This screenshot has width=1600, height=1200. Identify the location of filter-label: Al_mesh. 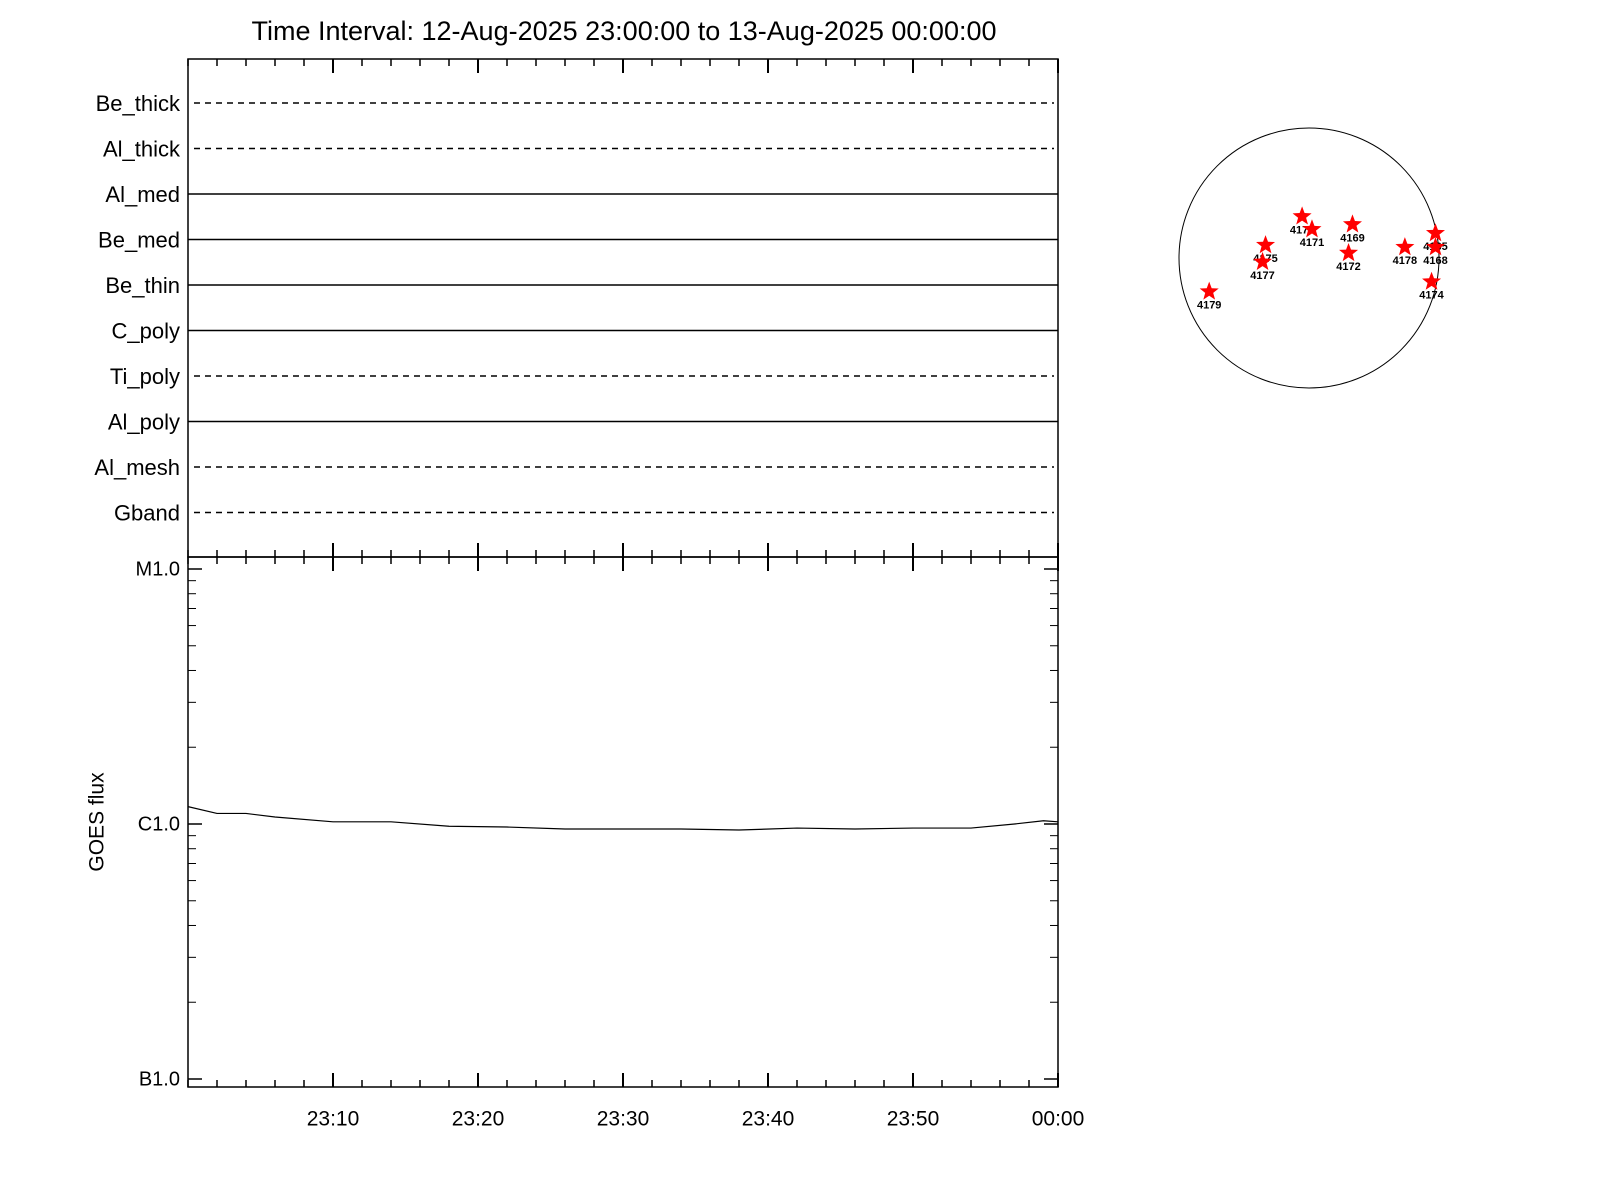
(137, 467).